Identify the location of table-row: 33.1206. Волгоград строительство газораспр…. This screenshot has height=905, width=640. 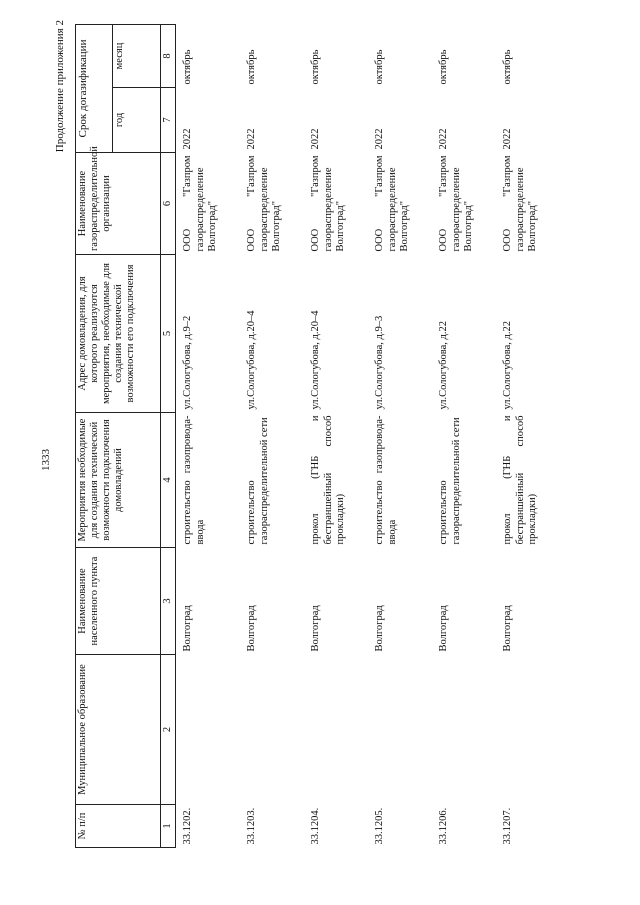
(464, 435).